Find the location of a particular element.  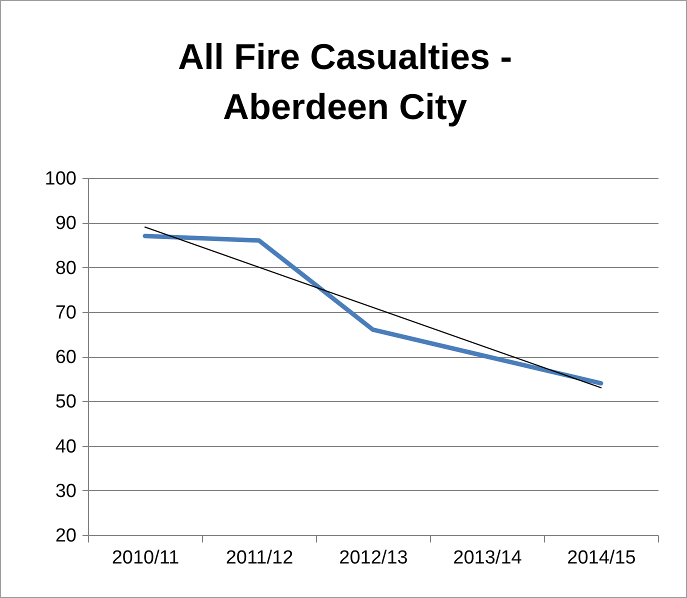

y-tick-label: 20 is located at coordinates (65, 536).